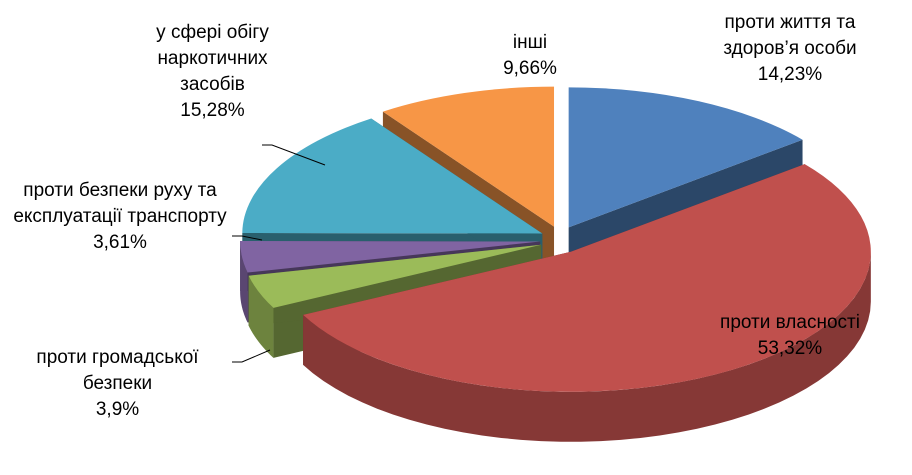 This screenshot has height=475, width=912. What do you see at coordinates (790, 336) in the screenshot?
I see `slice-label: проти власності 53,32%` at bounding box center [790, 336].